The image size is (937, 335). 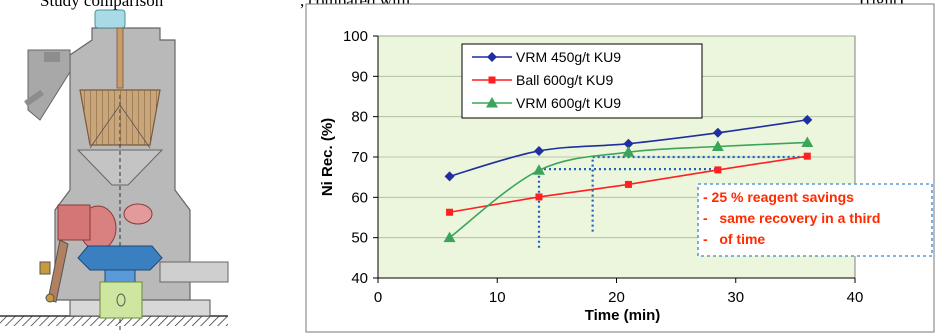 What do you see at coordinates (791, 218) in the screenshot?
I see `annotation-line: - same recovery in a third` at bounding box center [791, 218].